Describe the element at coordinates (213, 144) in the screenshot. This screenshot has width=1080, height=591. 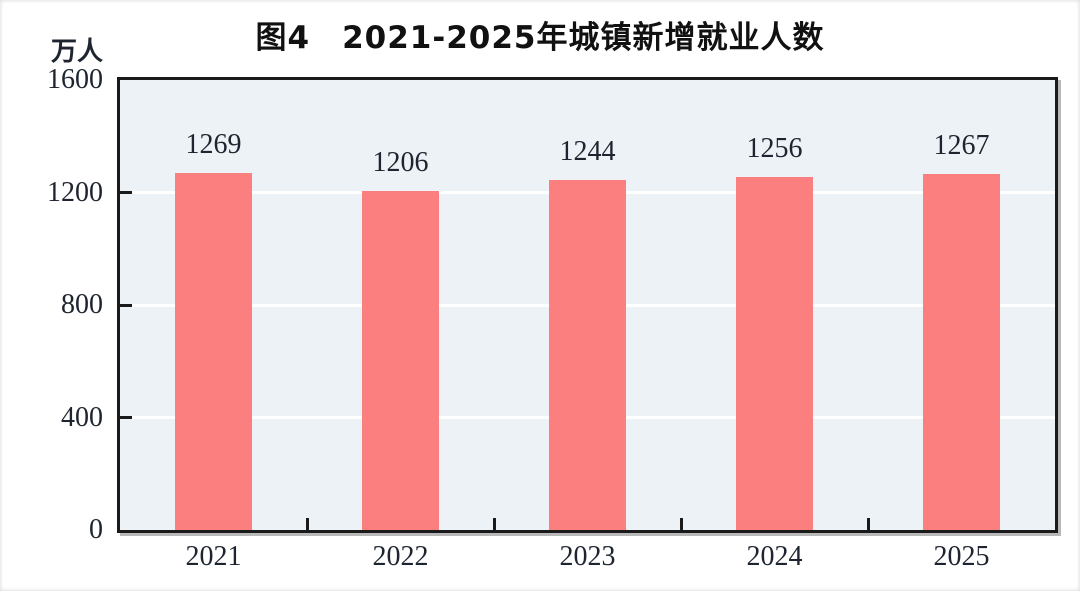
I see `bar-value-label: 1269` at that location.